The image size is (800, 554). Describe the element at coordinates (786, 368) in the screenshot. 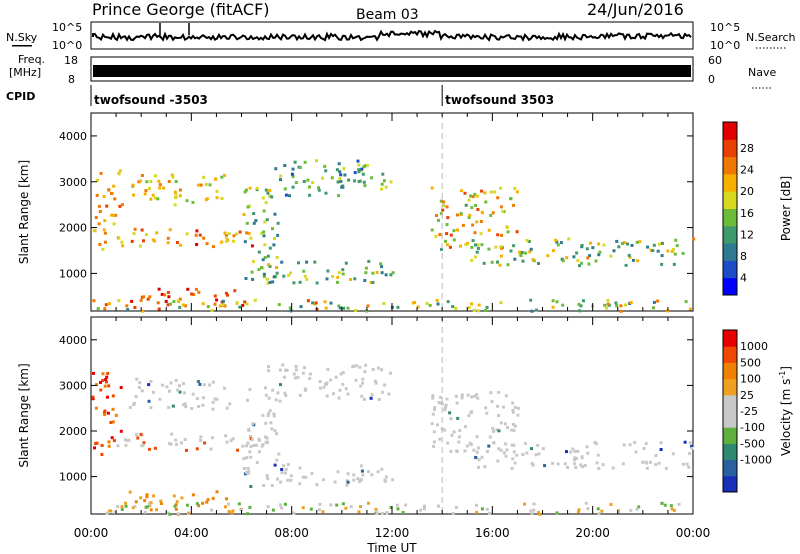

I see `colorbar-label-close: ]` at that location.